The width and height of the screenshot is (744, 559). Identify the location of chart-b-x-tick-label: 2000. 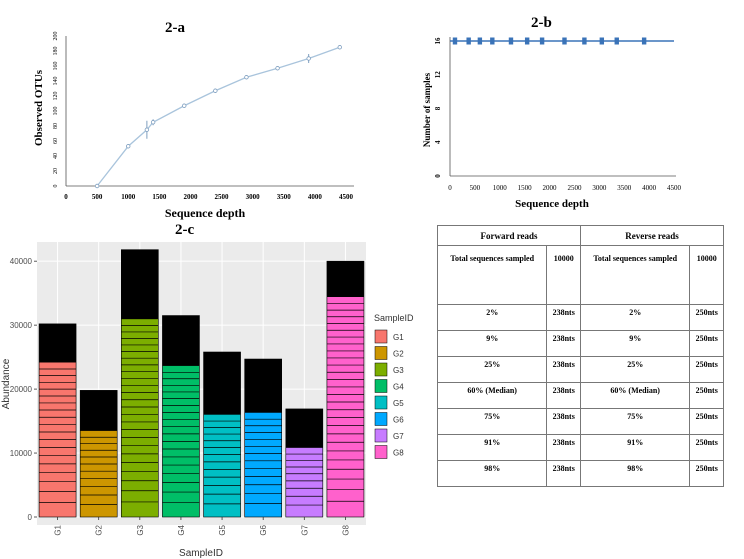
(550, 188).